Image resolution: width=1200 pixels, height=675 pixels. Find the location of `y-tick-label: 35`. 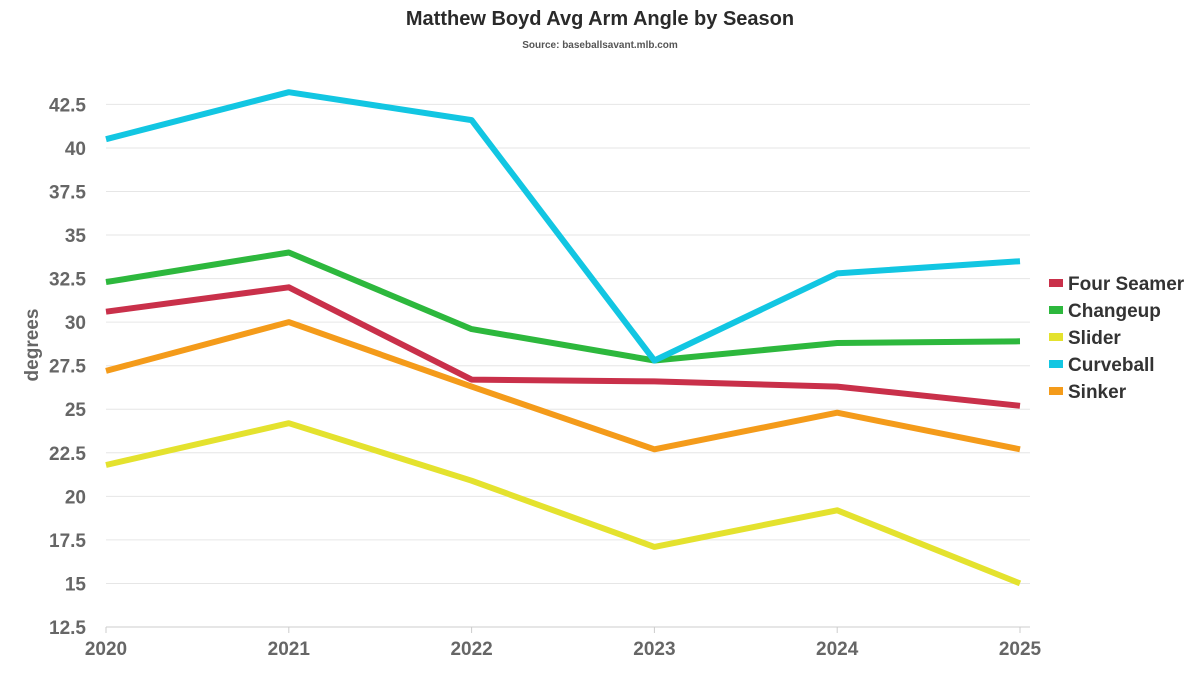

y-tick-label: 35 is located at coordinates (76, 236).